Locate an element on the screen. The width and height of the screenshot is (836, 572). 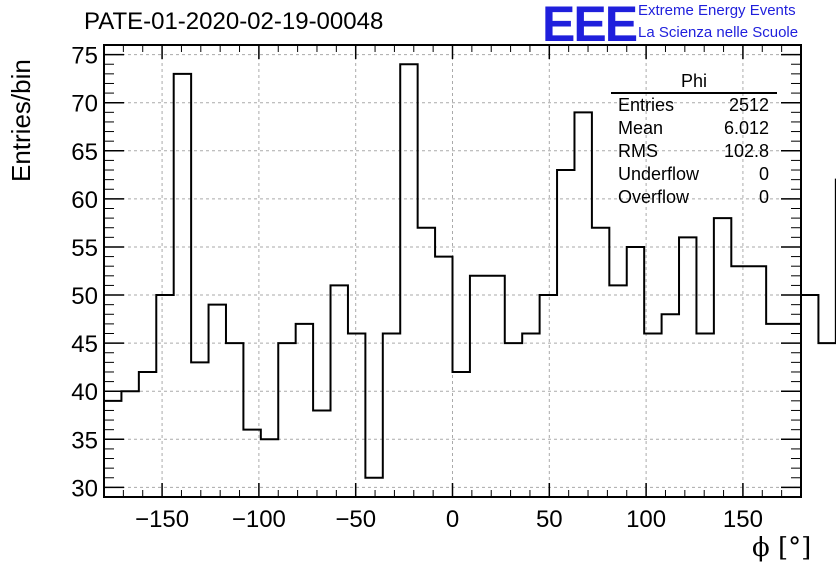
x-tick-label: −100 is located at coordinates (259, 519).